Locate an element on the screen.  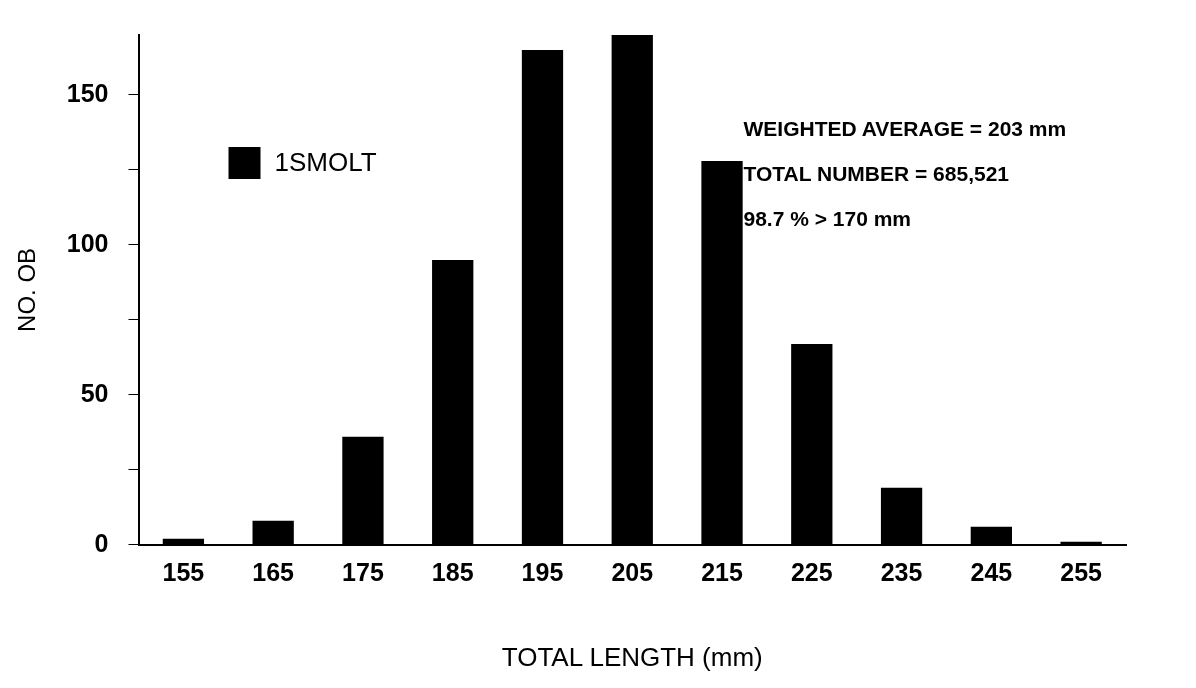
x-tick-label: 195 is located at coordinates (542, 571).